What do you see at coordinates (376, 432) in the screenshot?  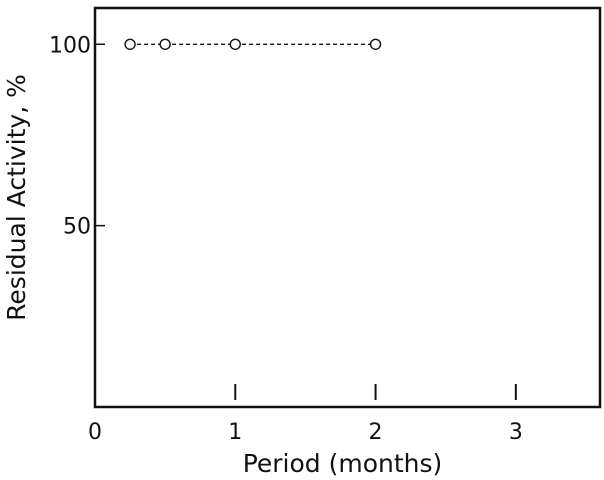 I see `x-tick-label: 2` at bounding box center [376, 432].